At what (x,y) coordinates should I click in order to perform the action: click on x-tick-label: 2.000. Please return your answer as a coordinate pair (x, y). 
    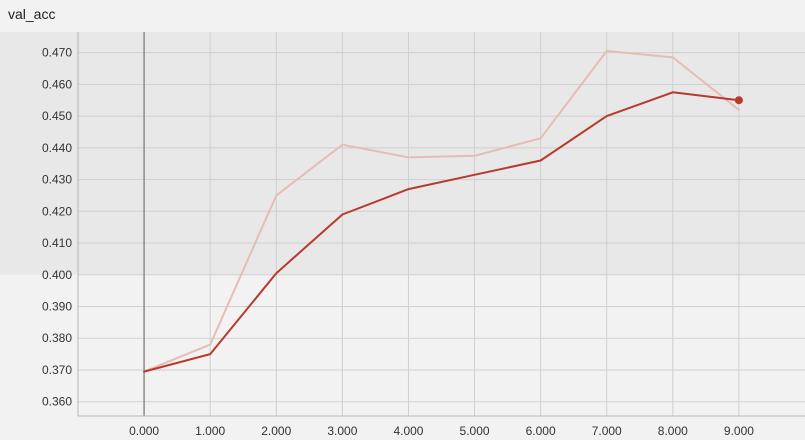
    Looking at the image, I should click on (276, 431).